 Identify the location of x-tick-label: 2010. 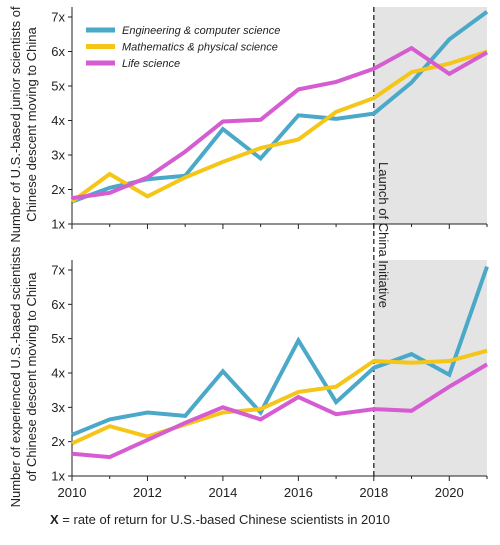
(72, 492).